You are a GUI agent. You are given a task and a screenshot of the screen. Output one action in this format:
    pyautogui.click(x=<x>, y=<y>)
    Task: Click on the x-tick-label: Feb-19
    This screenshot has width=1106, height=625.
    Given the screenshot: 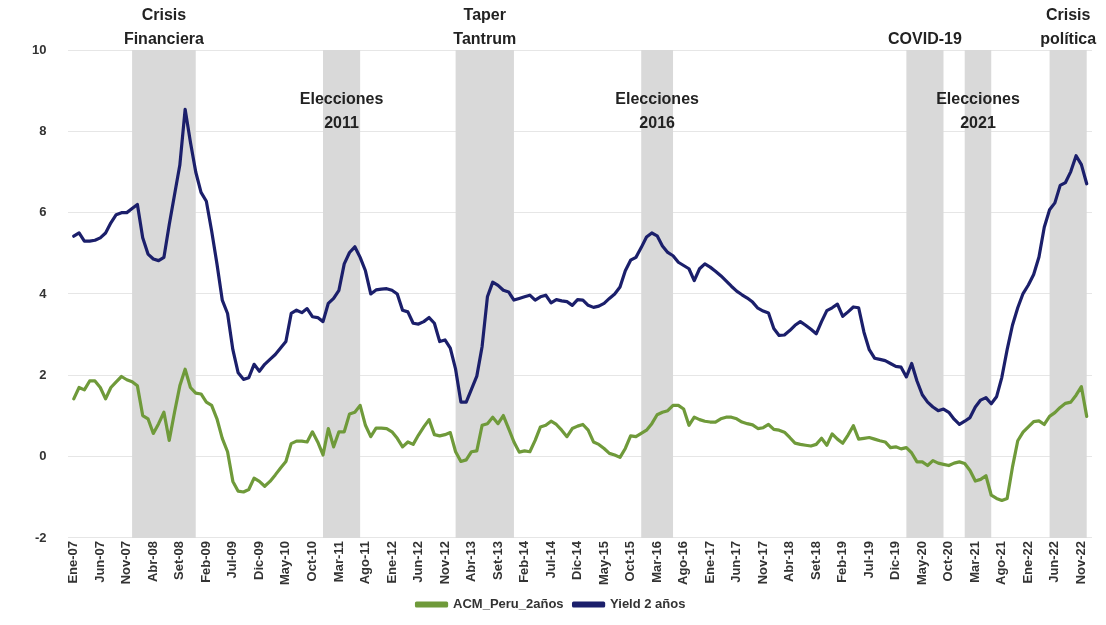 What is the action you would take?
    pyautogui.click(x=842, y=561)
    